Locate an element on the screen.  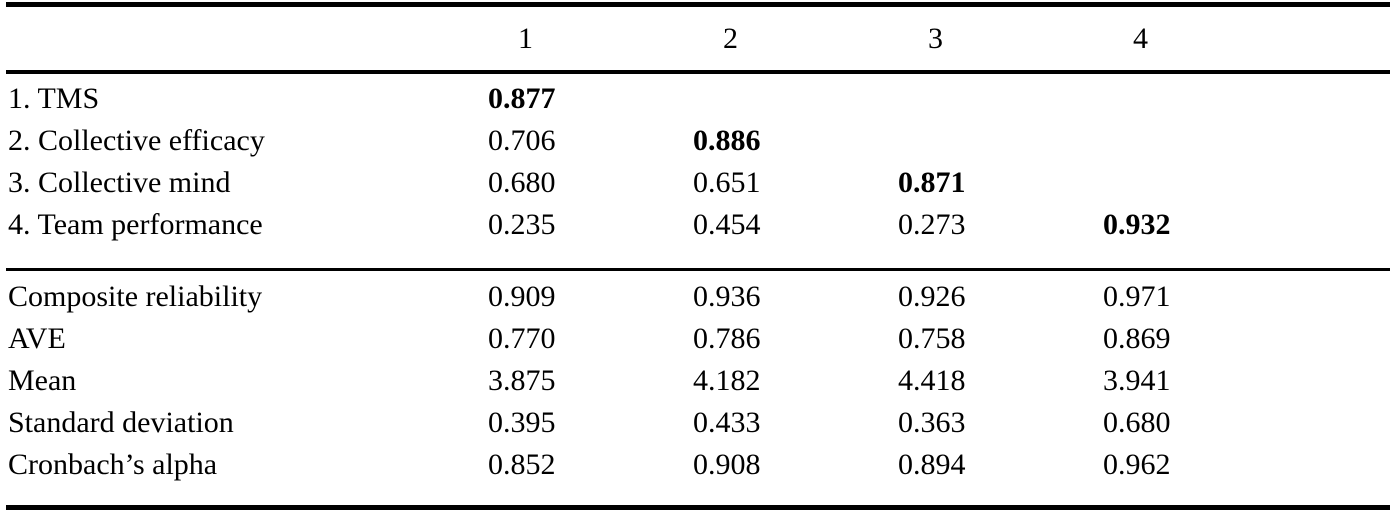
row-label: Composite reliability is located at coordinates (135, 296).